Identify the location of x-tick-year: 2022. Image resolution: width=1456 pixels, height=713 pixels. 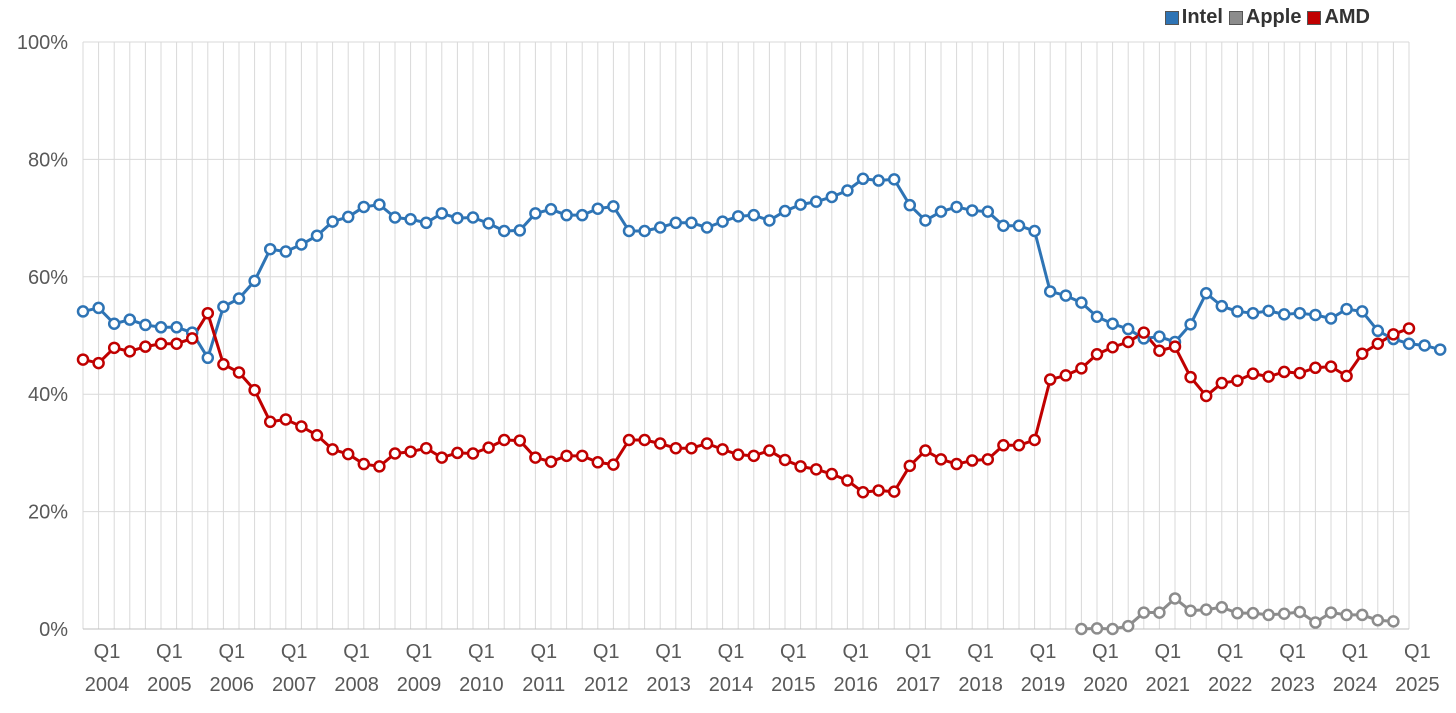
(1230, 685).